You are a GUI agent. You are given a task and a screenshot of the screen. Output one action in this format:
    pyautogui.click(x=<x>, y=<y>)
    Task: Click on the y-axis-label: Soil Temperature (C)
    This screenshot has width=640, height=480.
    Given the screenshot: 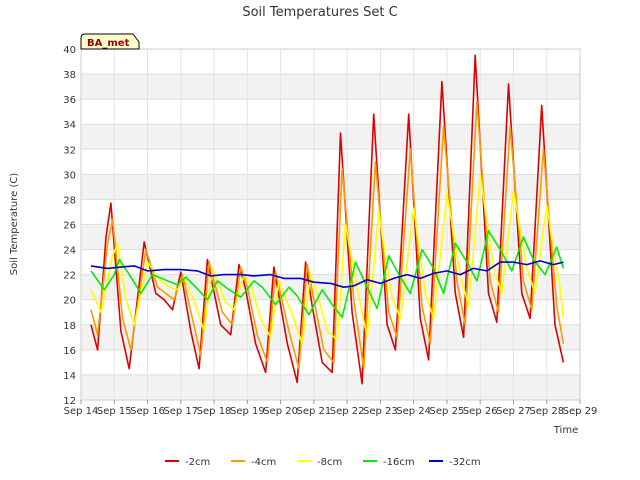 What is the action you would take?
    pyautogui.click(x=14, y=224)
    